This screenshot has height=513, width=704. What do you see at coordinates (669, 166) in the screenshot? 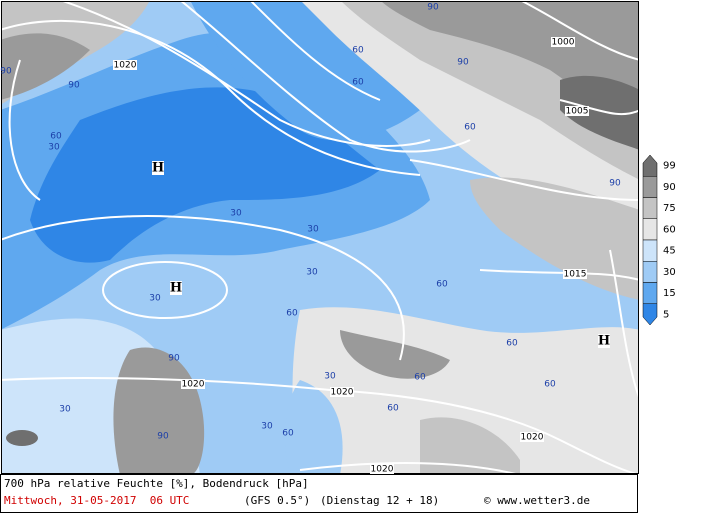
I see `legend-label: 99` at bounding box center [669, 166].